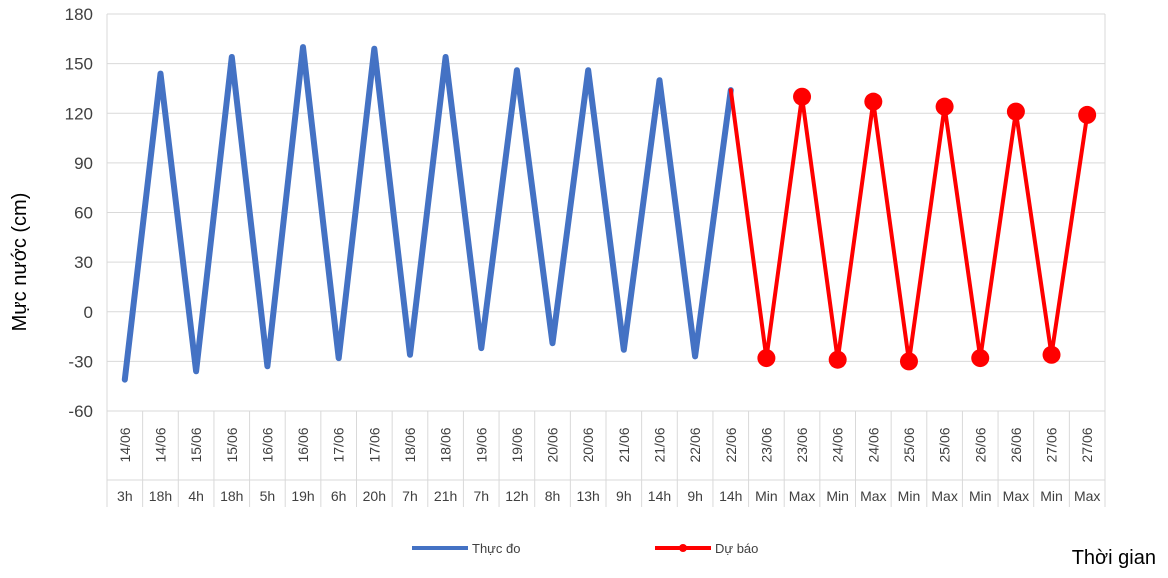 The width and height of the screenshot is (1168, 578). What do you see at coordinates (496, 548) in the screenshot?
I see `legend-label: Thực đo` at bounding box center [496, 548].